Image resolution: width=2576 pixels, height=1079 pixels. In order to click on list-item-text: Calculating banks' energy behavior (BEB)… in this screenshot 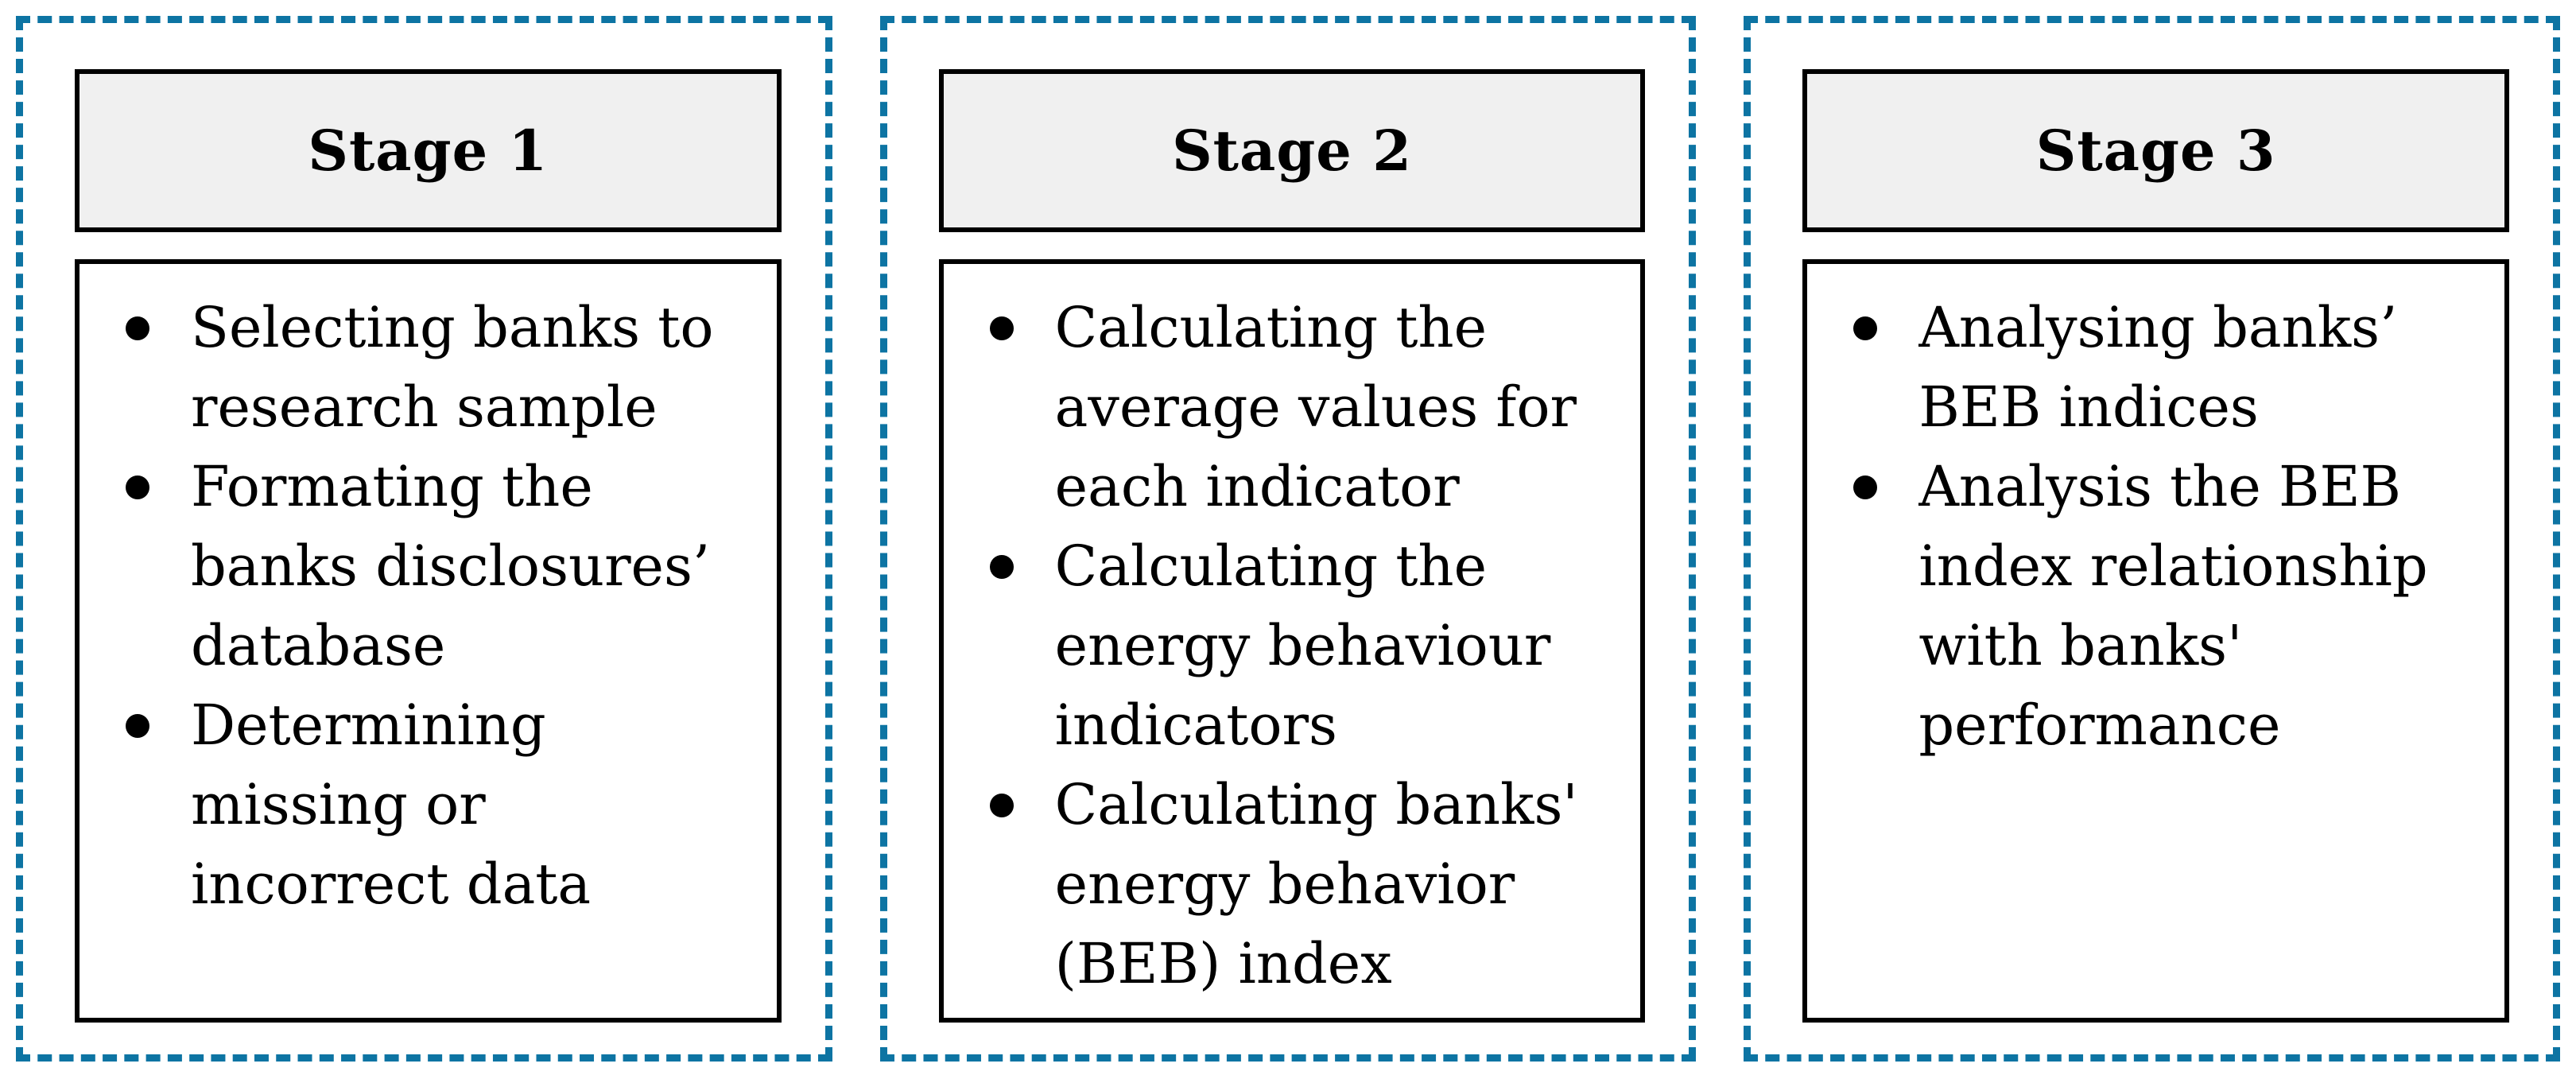, I will do `click(1316, 884)`.